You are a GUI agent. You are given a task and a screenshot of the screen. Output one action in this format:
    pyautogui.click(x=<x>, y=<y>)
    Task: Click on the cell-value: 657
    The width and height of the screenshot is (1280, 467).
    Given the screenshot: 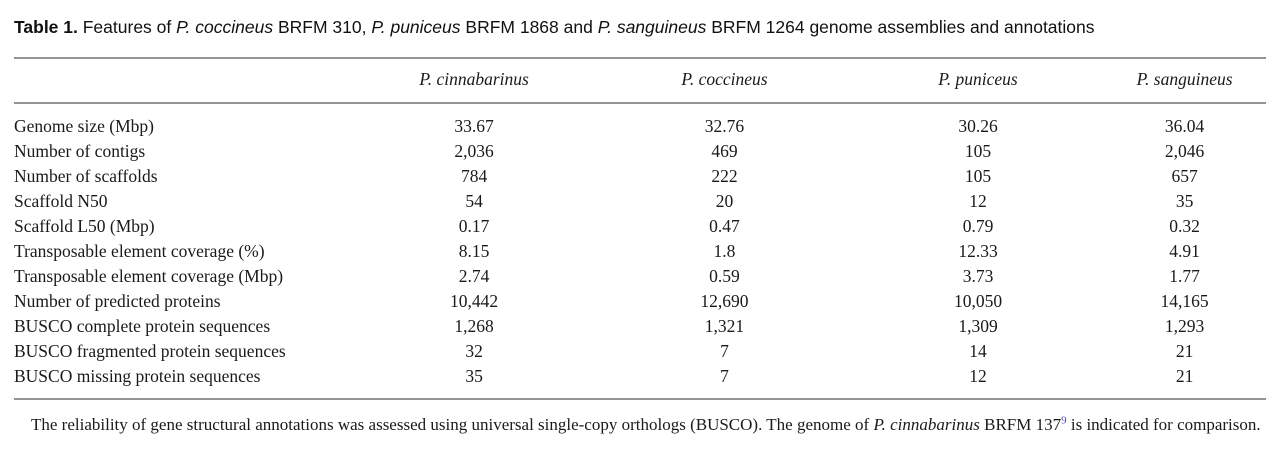 What is the action you would take?
    pyautogui.click(x=1184, y=176)
    